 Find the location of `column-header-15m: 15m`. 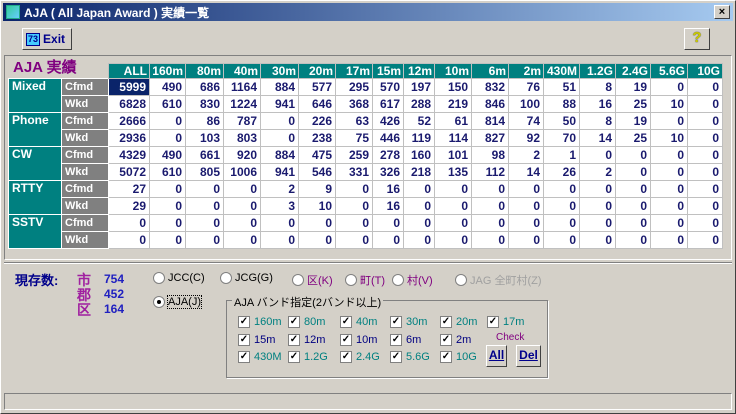

column-header-15m: 15m is located at coordinates (388, 71).